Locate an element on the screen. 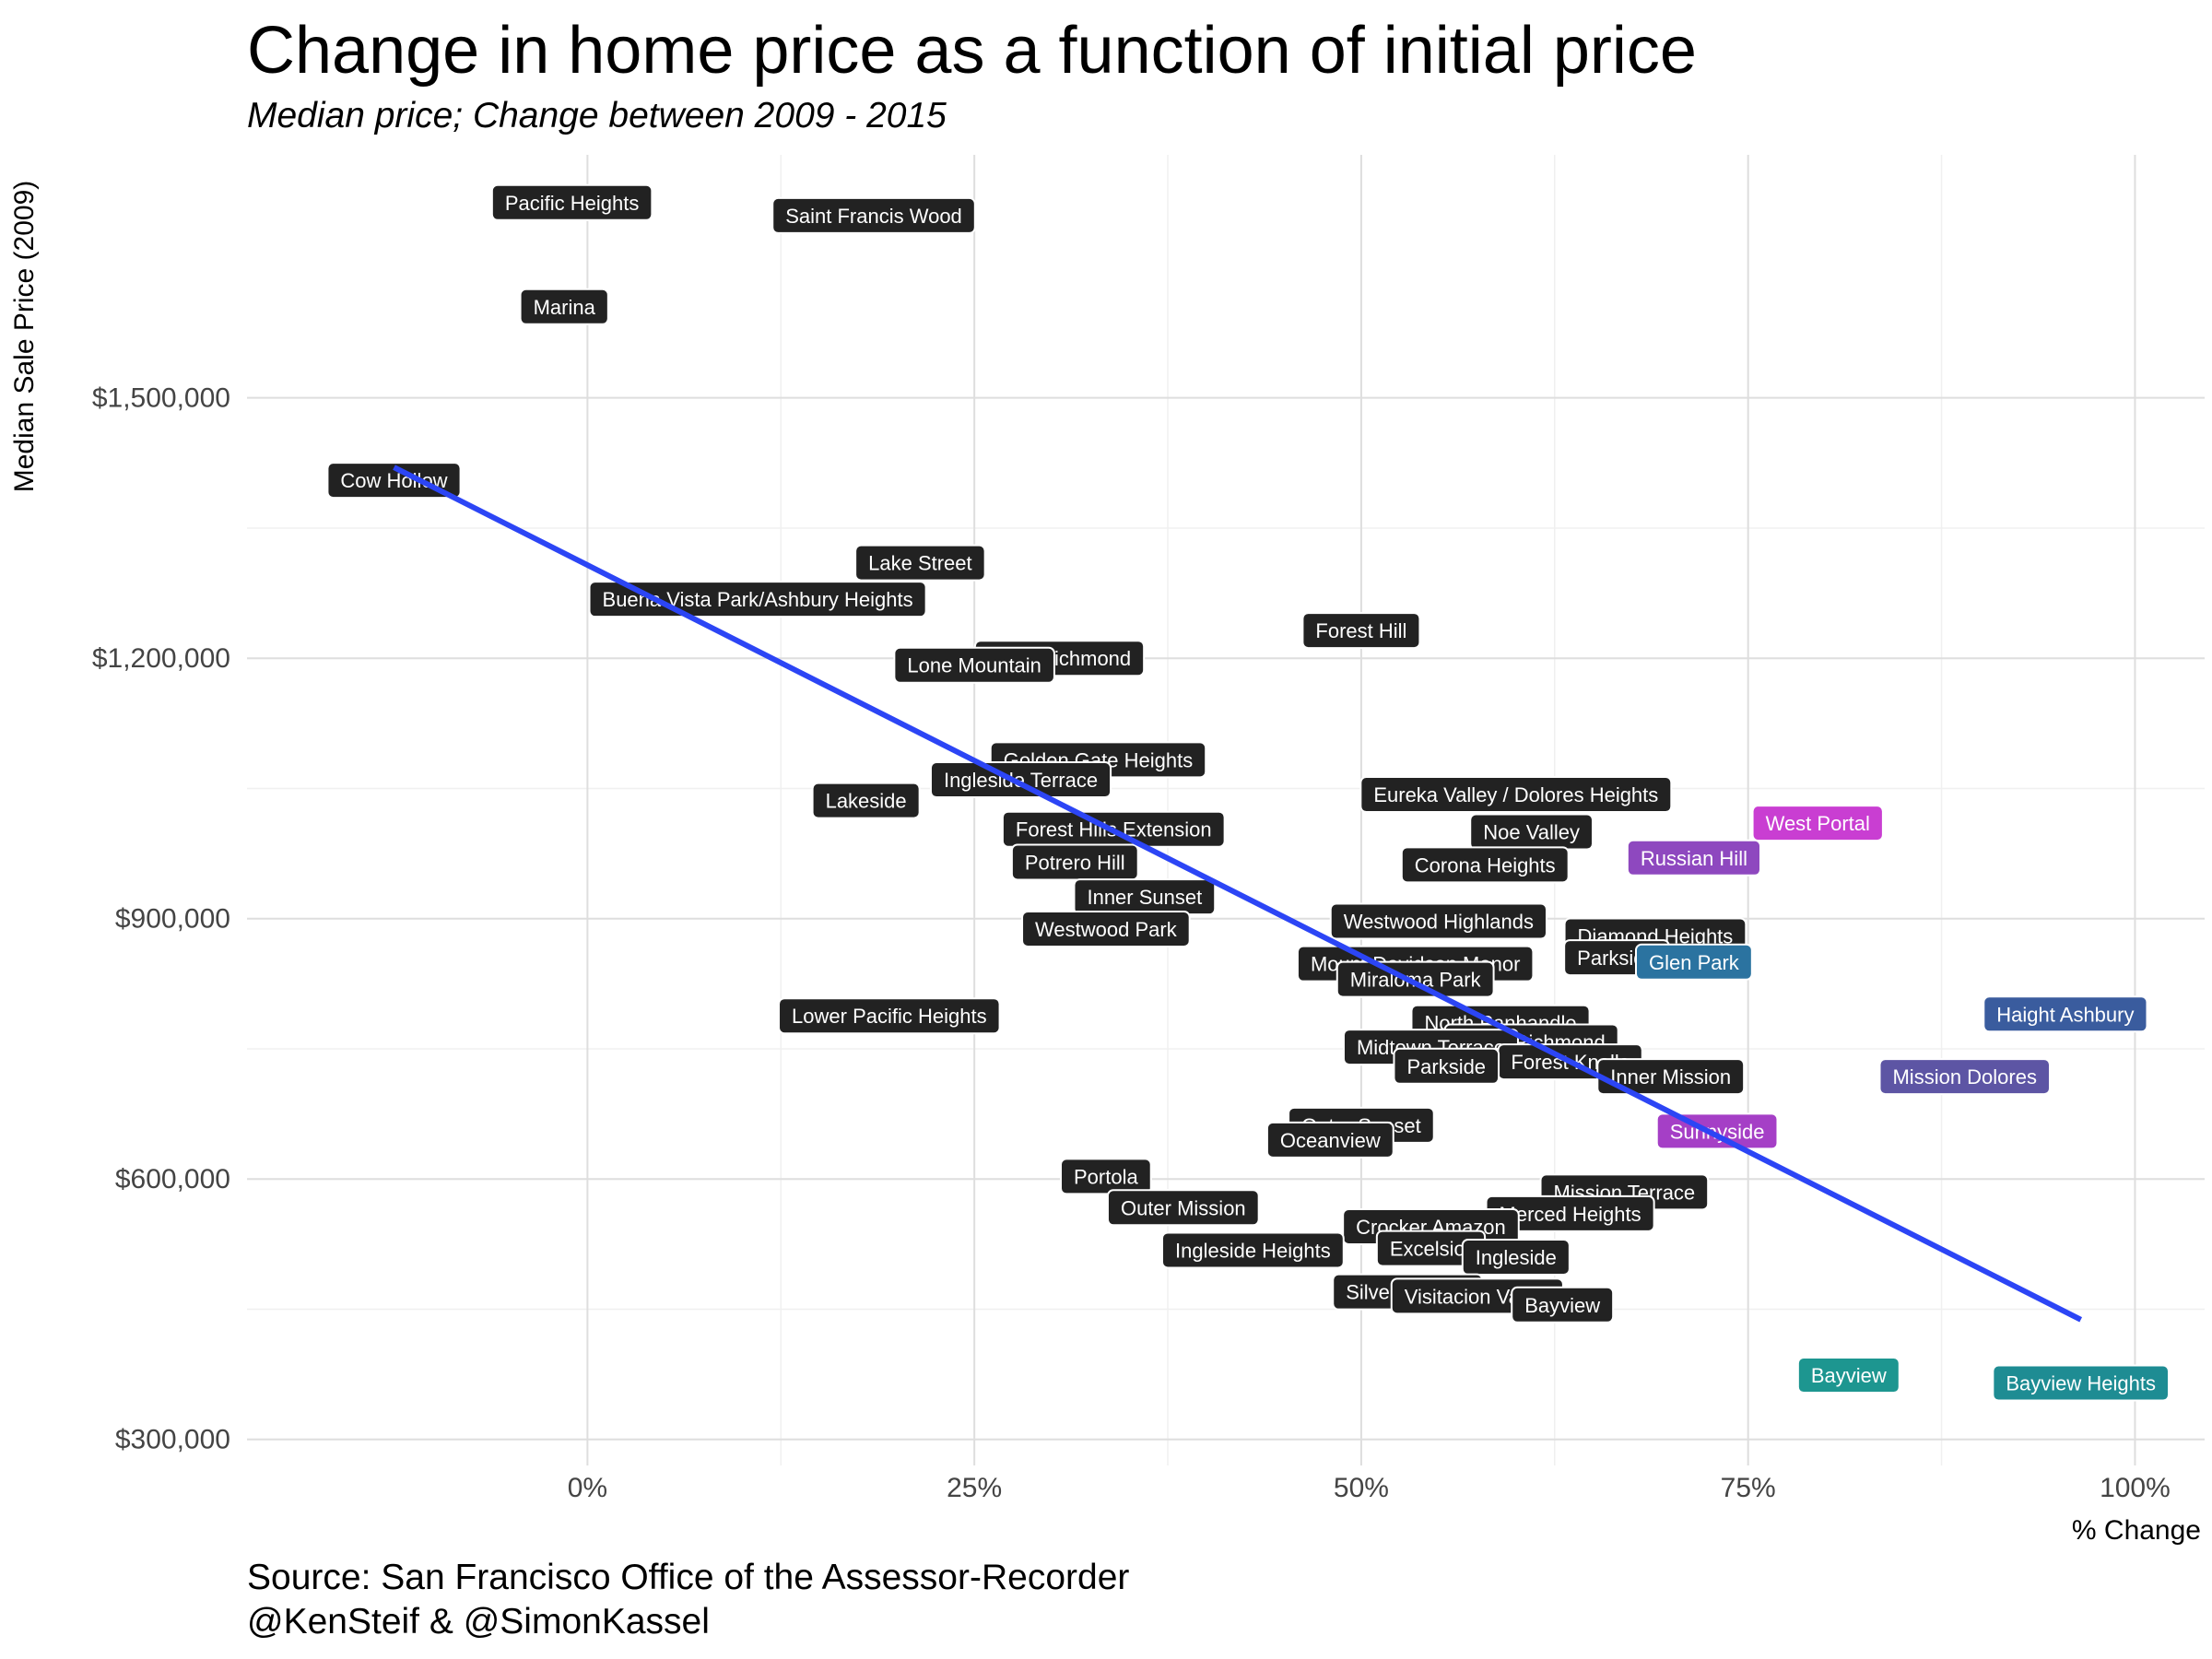 The height and width of the screenshot is (1659, 2212). point-label: Westwood Highlands is located at coordinates (1438, 921).